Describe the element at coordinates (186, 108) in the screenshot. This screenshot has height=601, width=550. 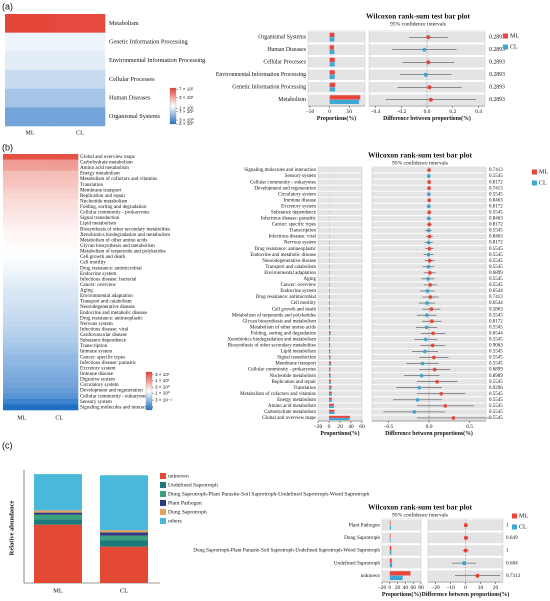
I see `colorbar-label: 1 × 10¹` at that location.